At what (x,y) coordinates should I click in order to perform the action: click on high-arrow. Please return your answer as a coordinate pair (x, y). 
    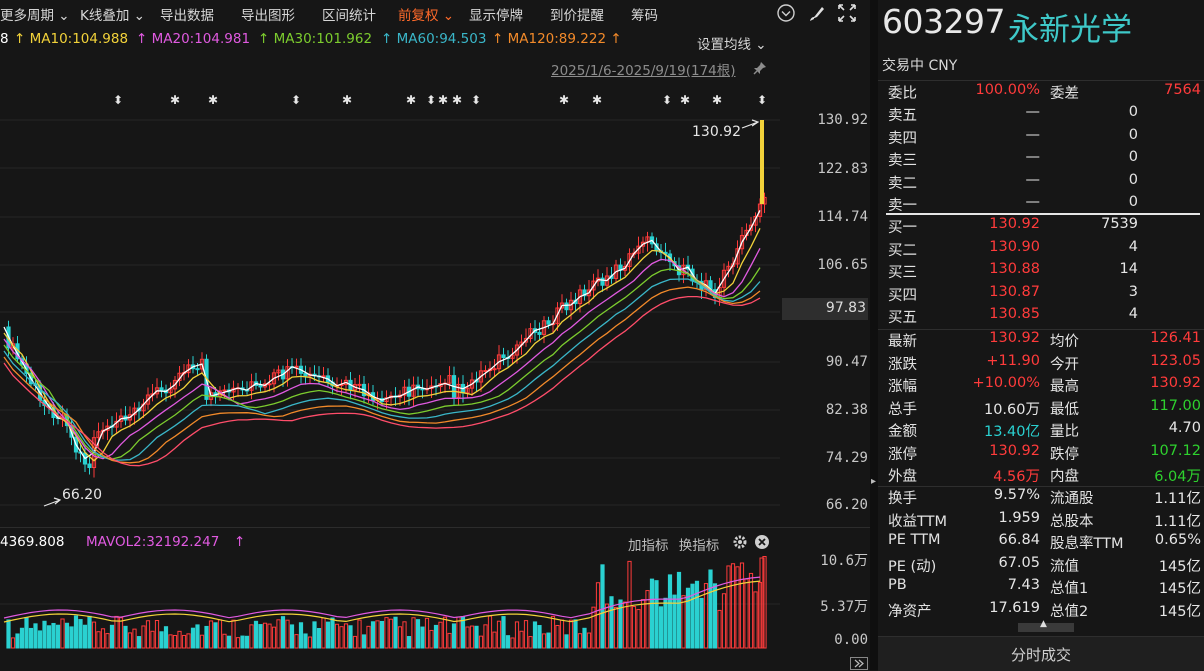
    Looking at the image, I should click on (750, 124).